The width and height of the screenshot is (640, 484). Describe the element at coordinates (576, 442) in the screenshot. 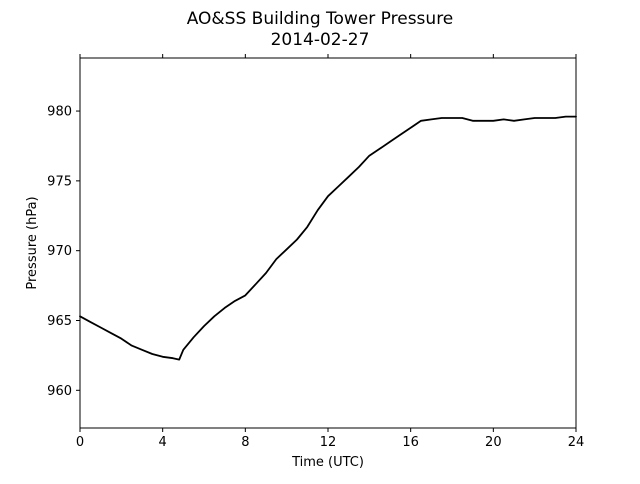

I see `x-tick-label: 24` at that location.